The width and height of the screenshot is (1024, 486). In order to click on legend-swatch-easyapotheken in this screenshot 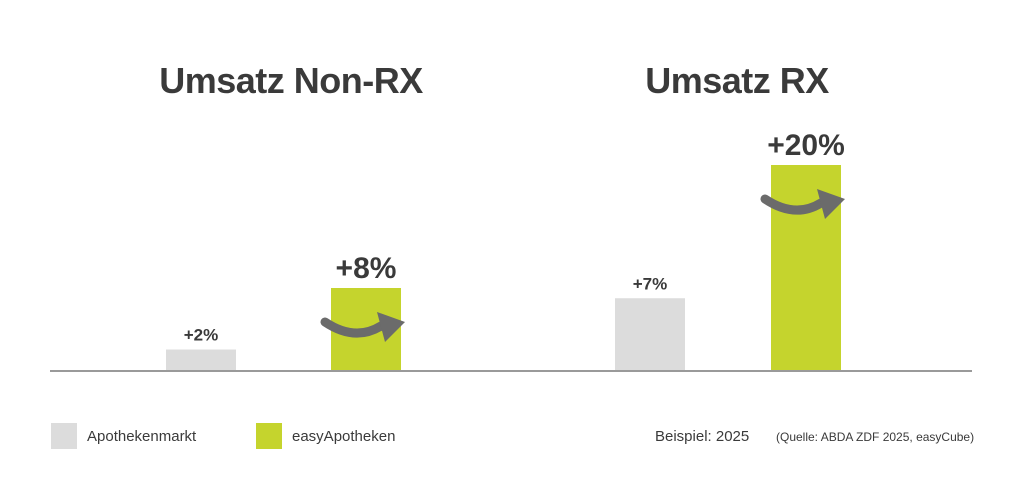, I will do `click(269, 436)`.